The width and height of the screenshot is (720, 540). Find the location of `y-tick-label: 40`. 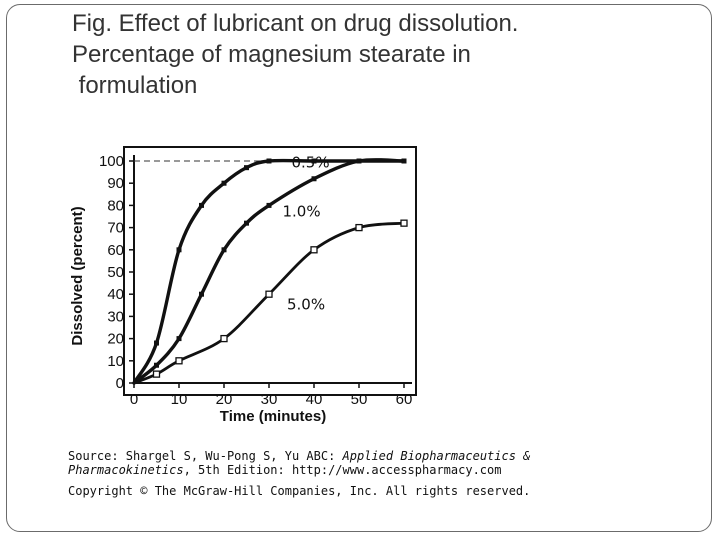

y-tick-label: 40 is located at coordinates (115, 294).